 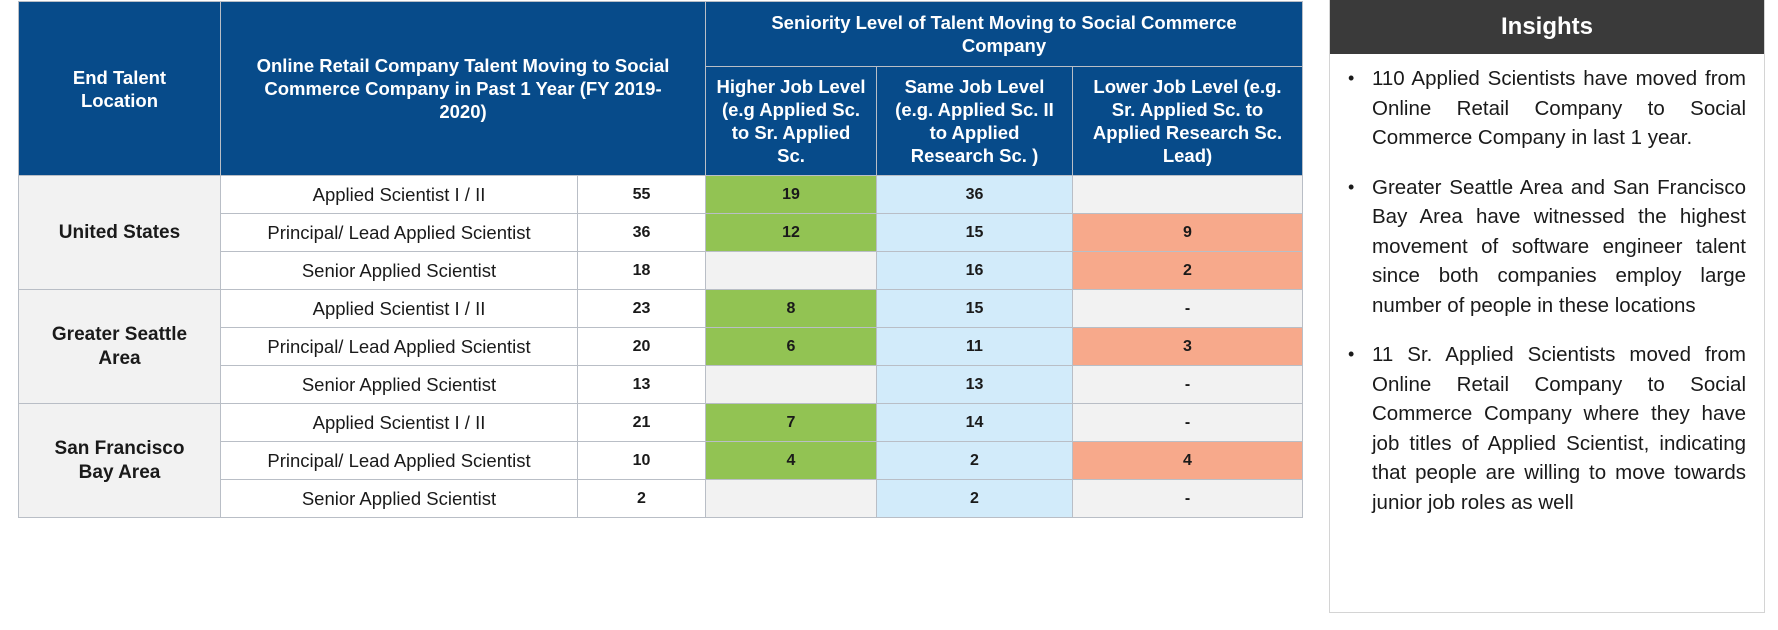 What do you see at coordinates (1547, 27) in the screenshot?
I see `insights-title: Insights` at bounding box center [1547, 27].